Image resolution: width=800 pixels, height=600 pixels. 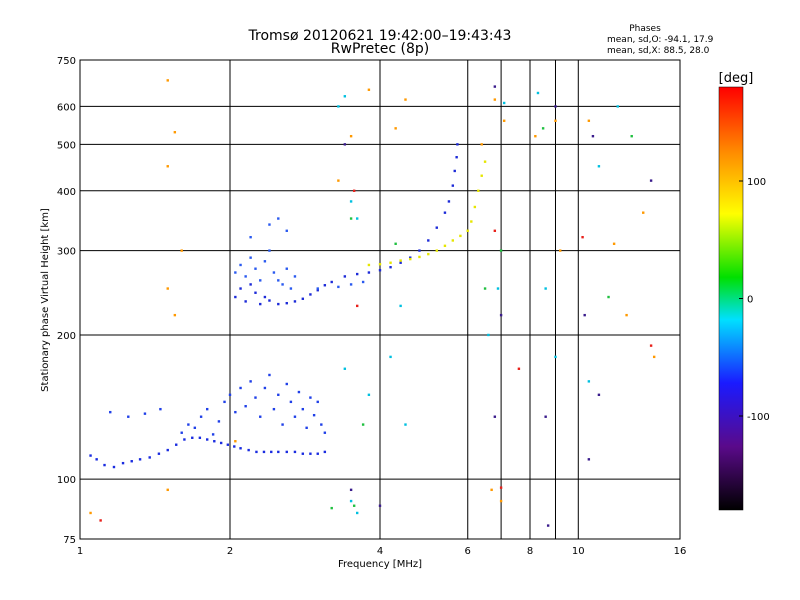 I want to click on x-tick-label: 1, so click(x=80, y=551).